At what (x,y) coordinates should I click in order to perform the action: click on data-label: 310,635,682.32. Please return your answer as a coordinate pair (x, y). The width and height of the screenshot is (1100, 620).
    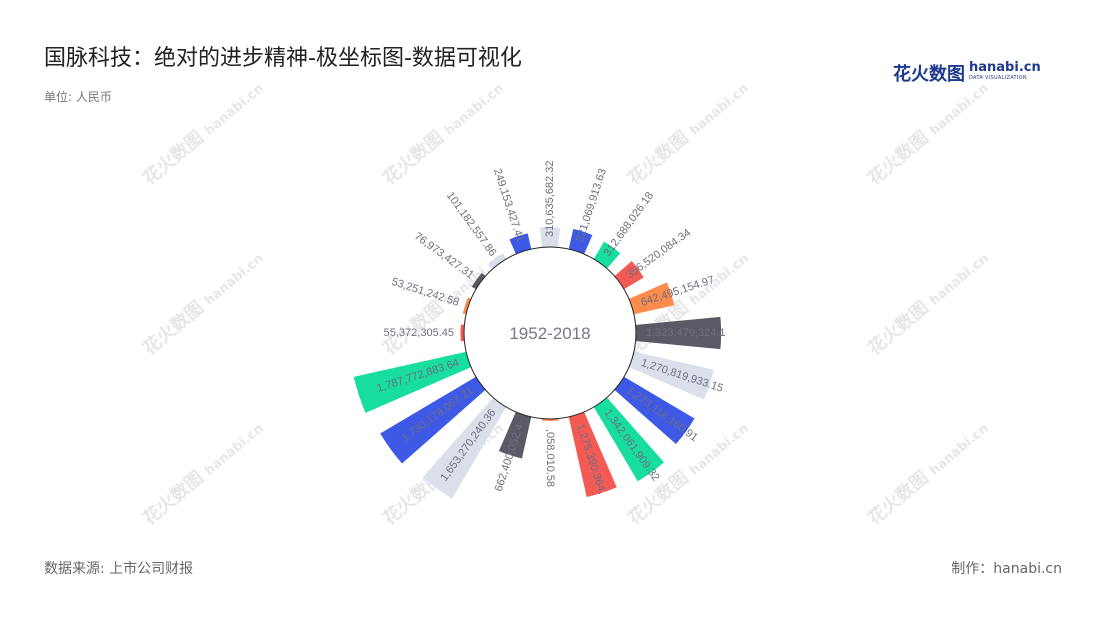
    Looking at the image, I should click on (550, 199).